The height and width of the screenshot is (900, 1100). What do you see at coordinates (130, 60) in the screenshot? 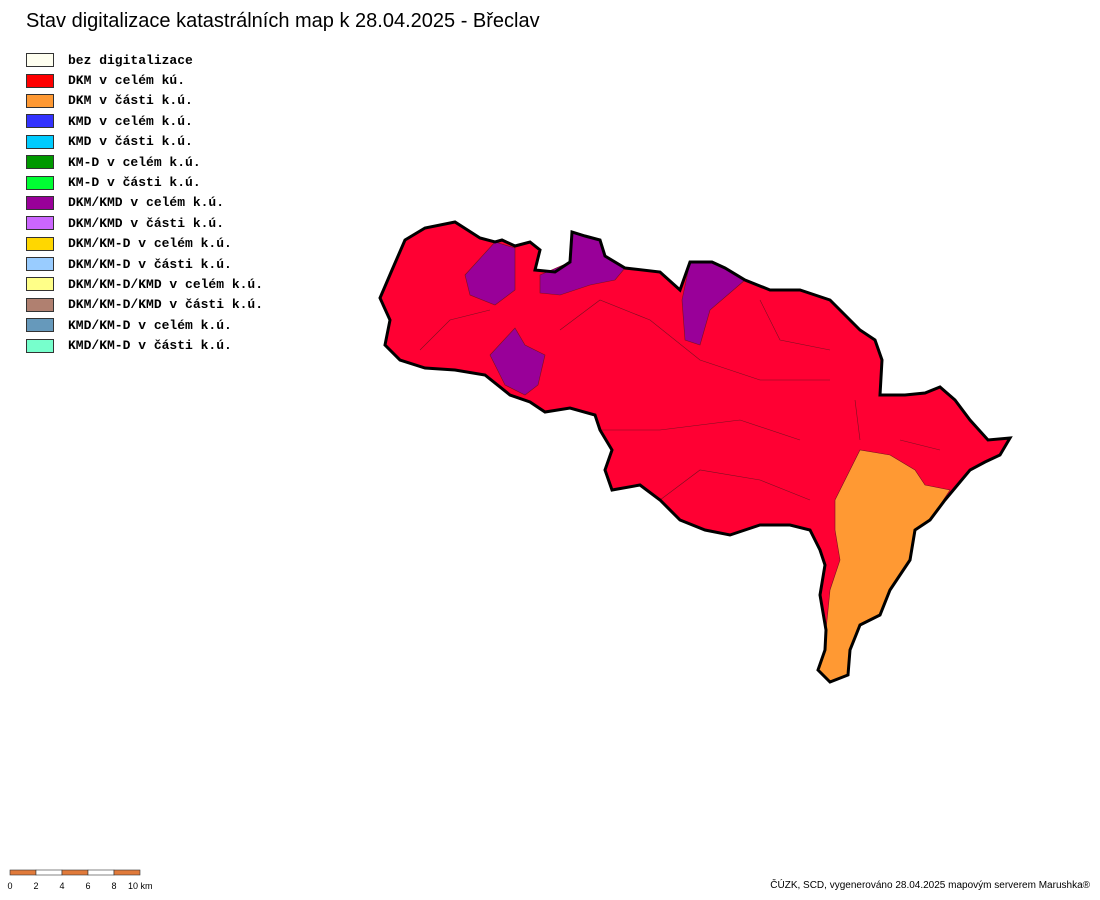
I see `legend-label: bez digitalizace` at bounding box center [130, 60].